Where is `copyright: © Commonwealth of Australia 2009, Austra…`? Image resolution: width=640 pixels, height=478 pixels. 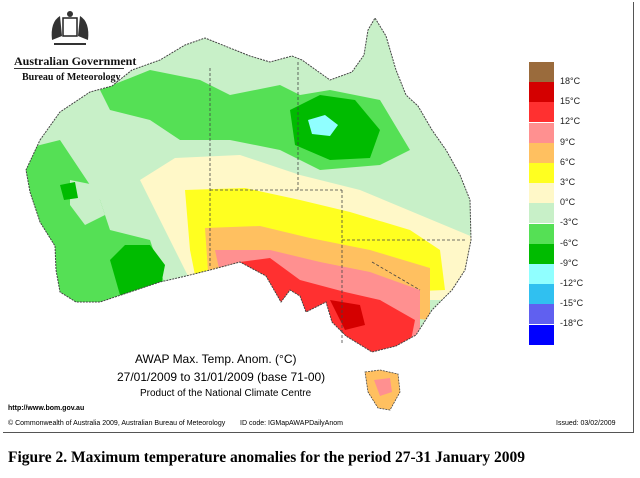
copyright: © Commonwealth of Australia 2009, Austra… is located at coordinates (117, 423).